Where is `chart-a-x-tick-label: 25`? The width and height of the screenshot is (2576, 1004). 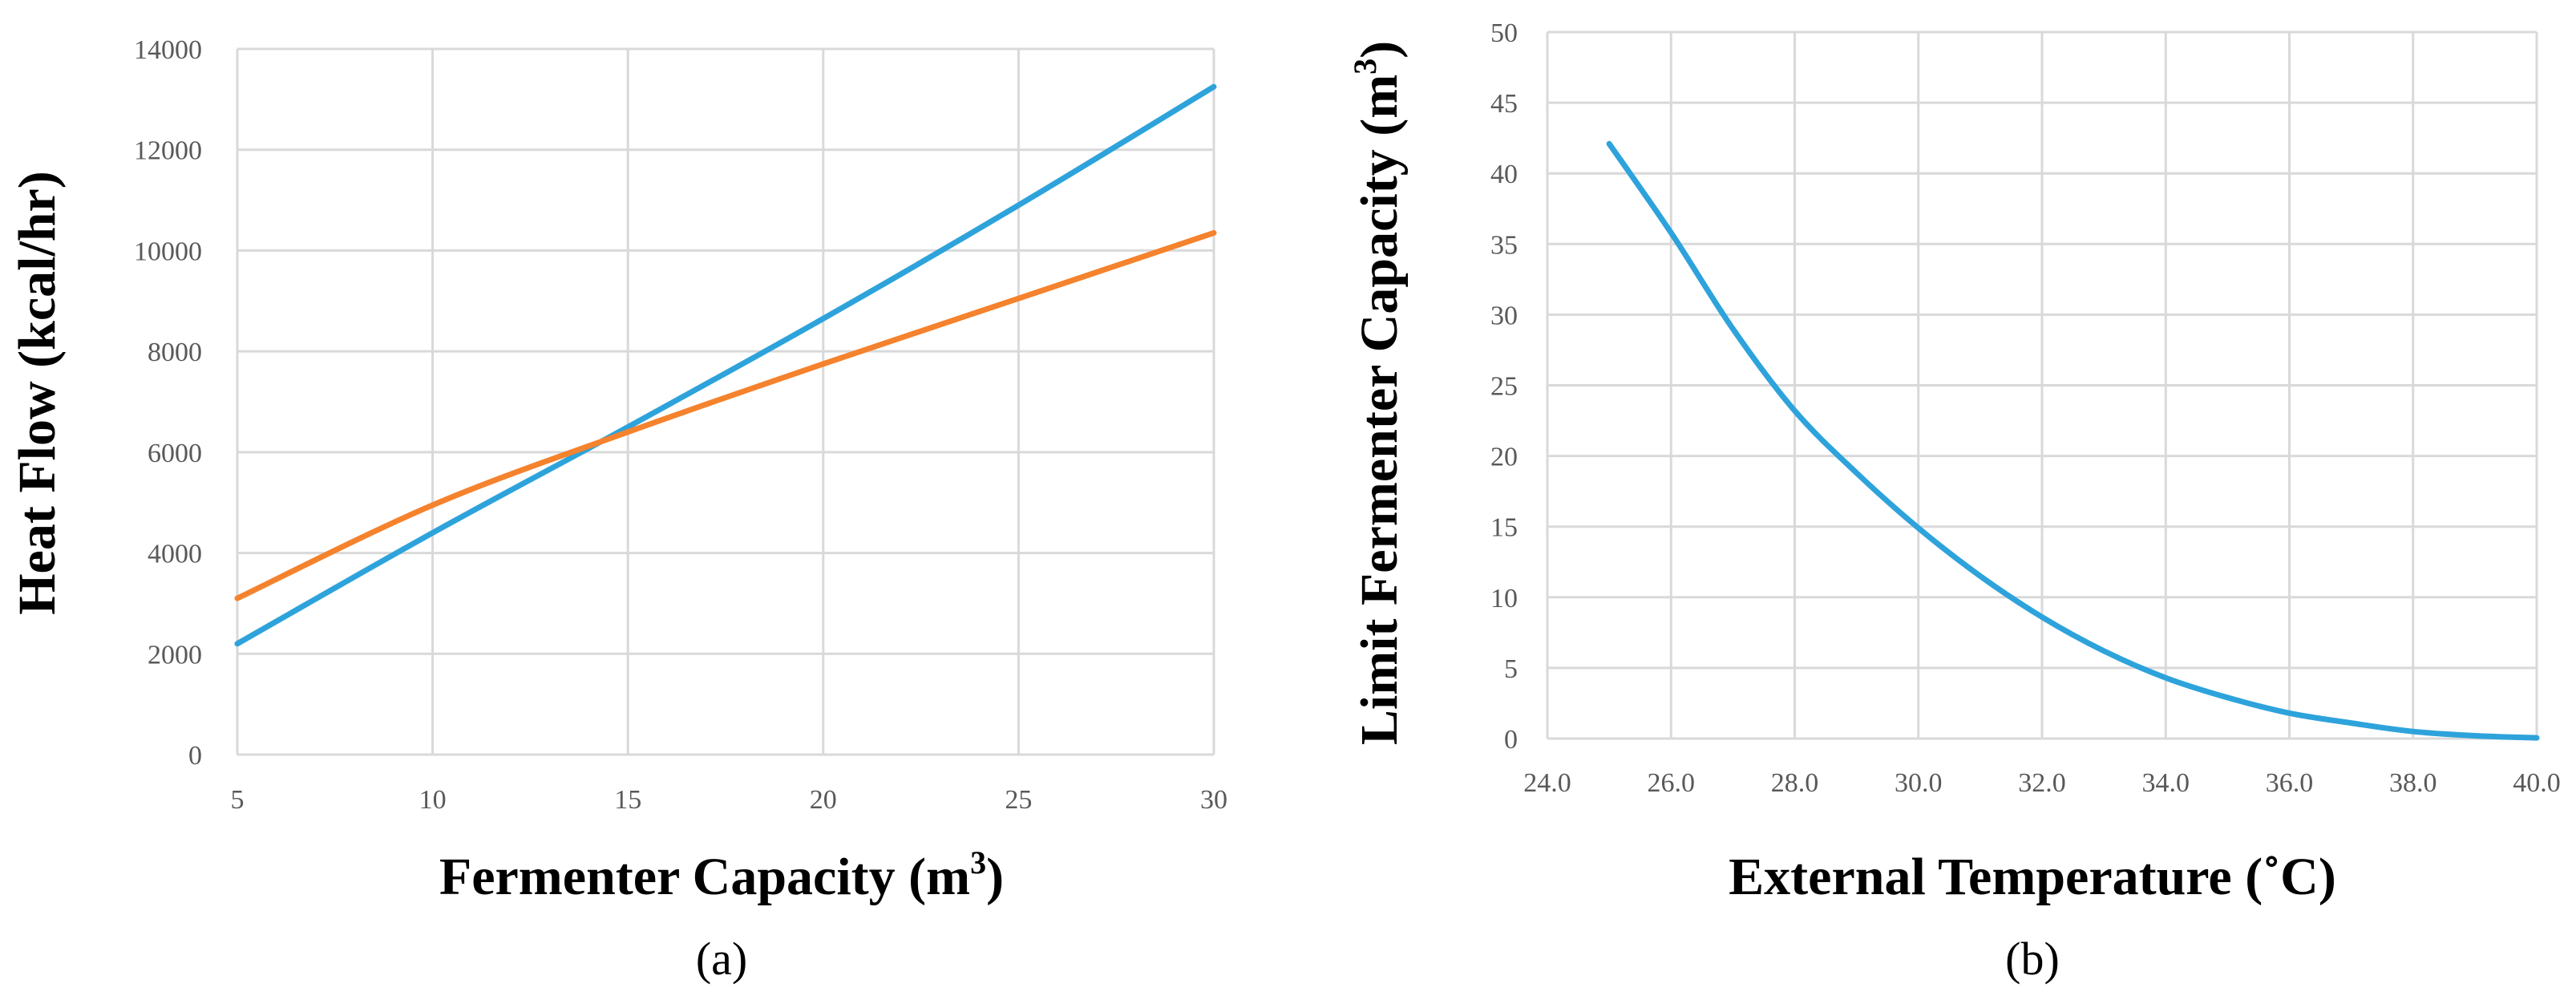 chart-a-x-tick-label: 25 is located at coordinates (1018, 800).